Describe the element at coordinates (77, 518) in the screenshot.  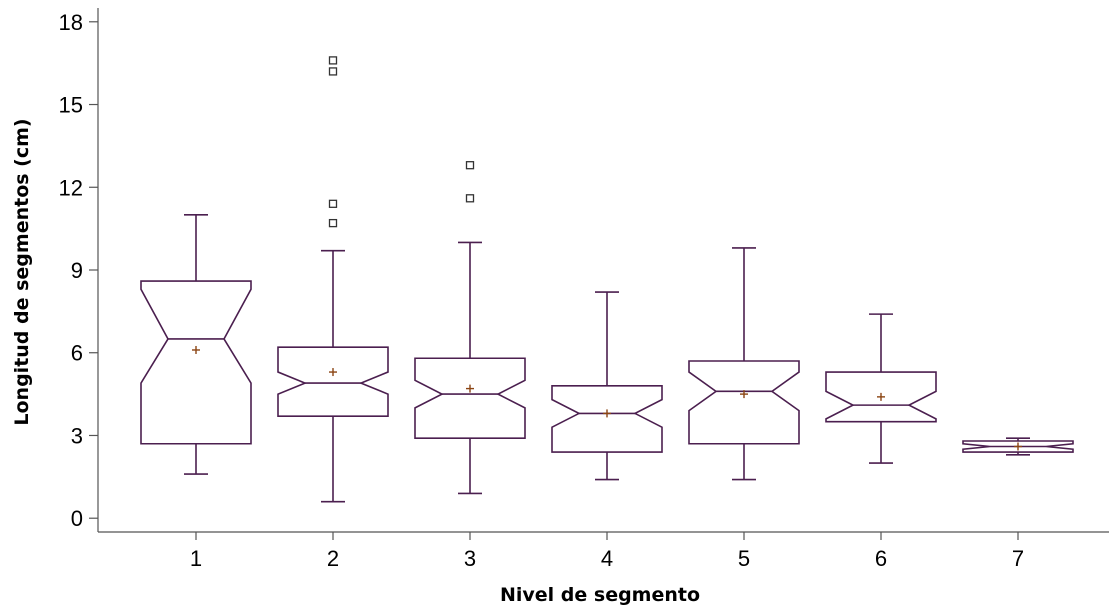
I see `y-tick-label: 0` at that location.